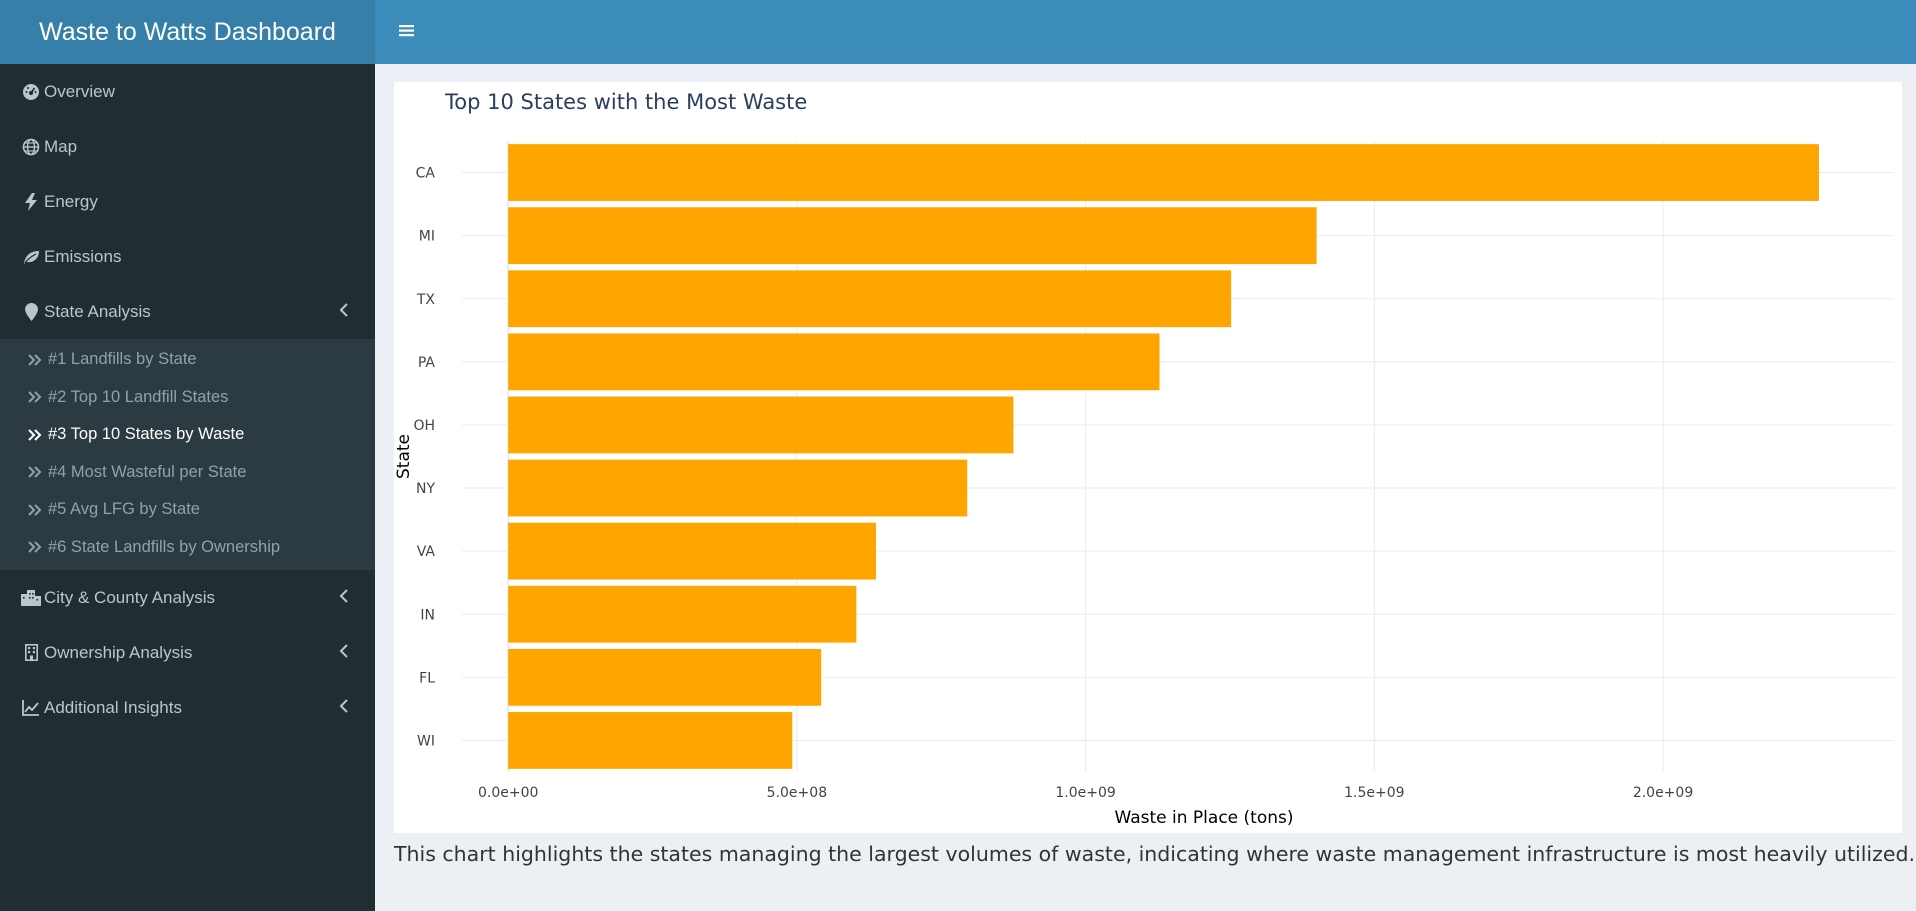  I want to click on sidebar-item-ownership-analysis: Ownership Analysis, so click(187, 652).